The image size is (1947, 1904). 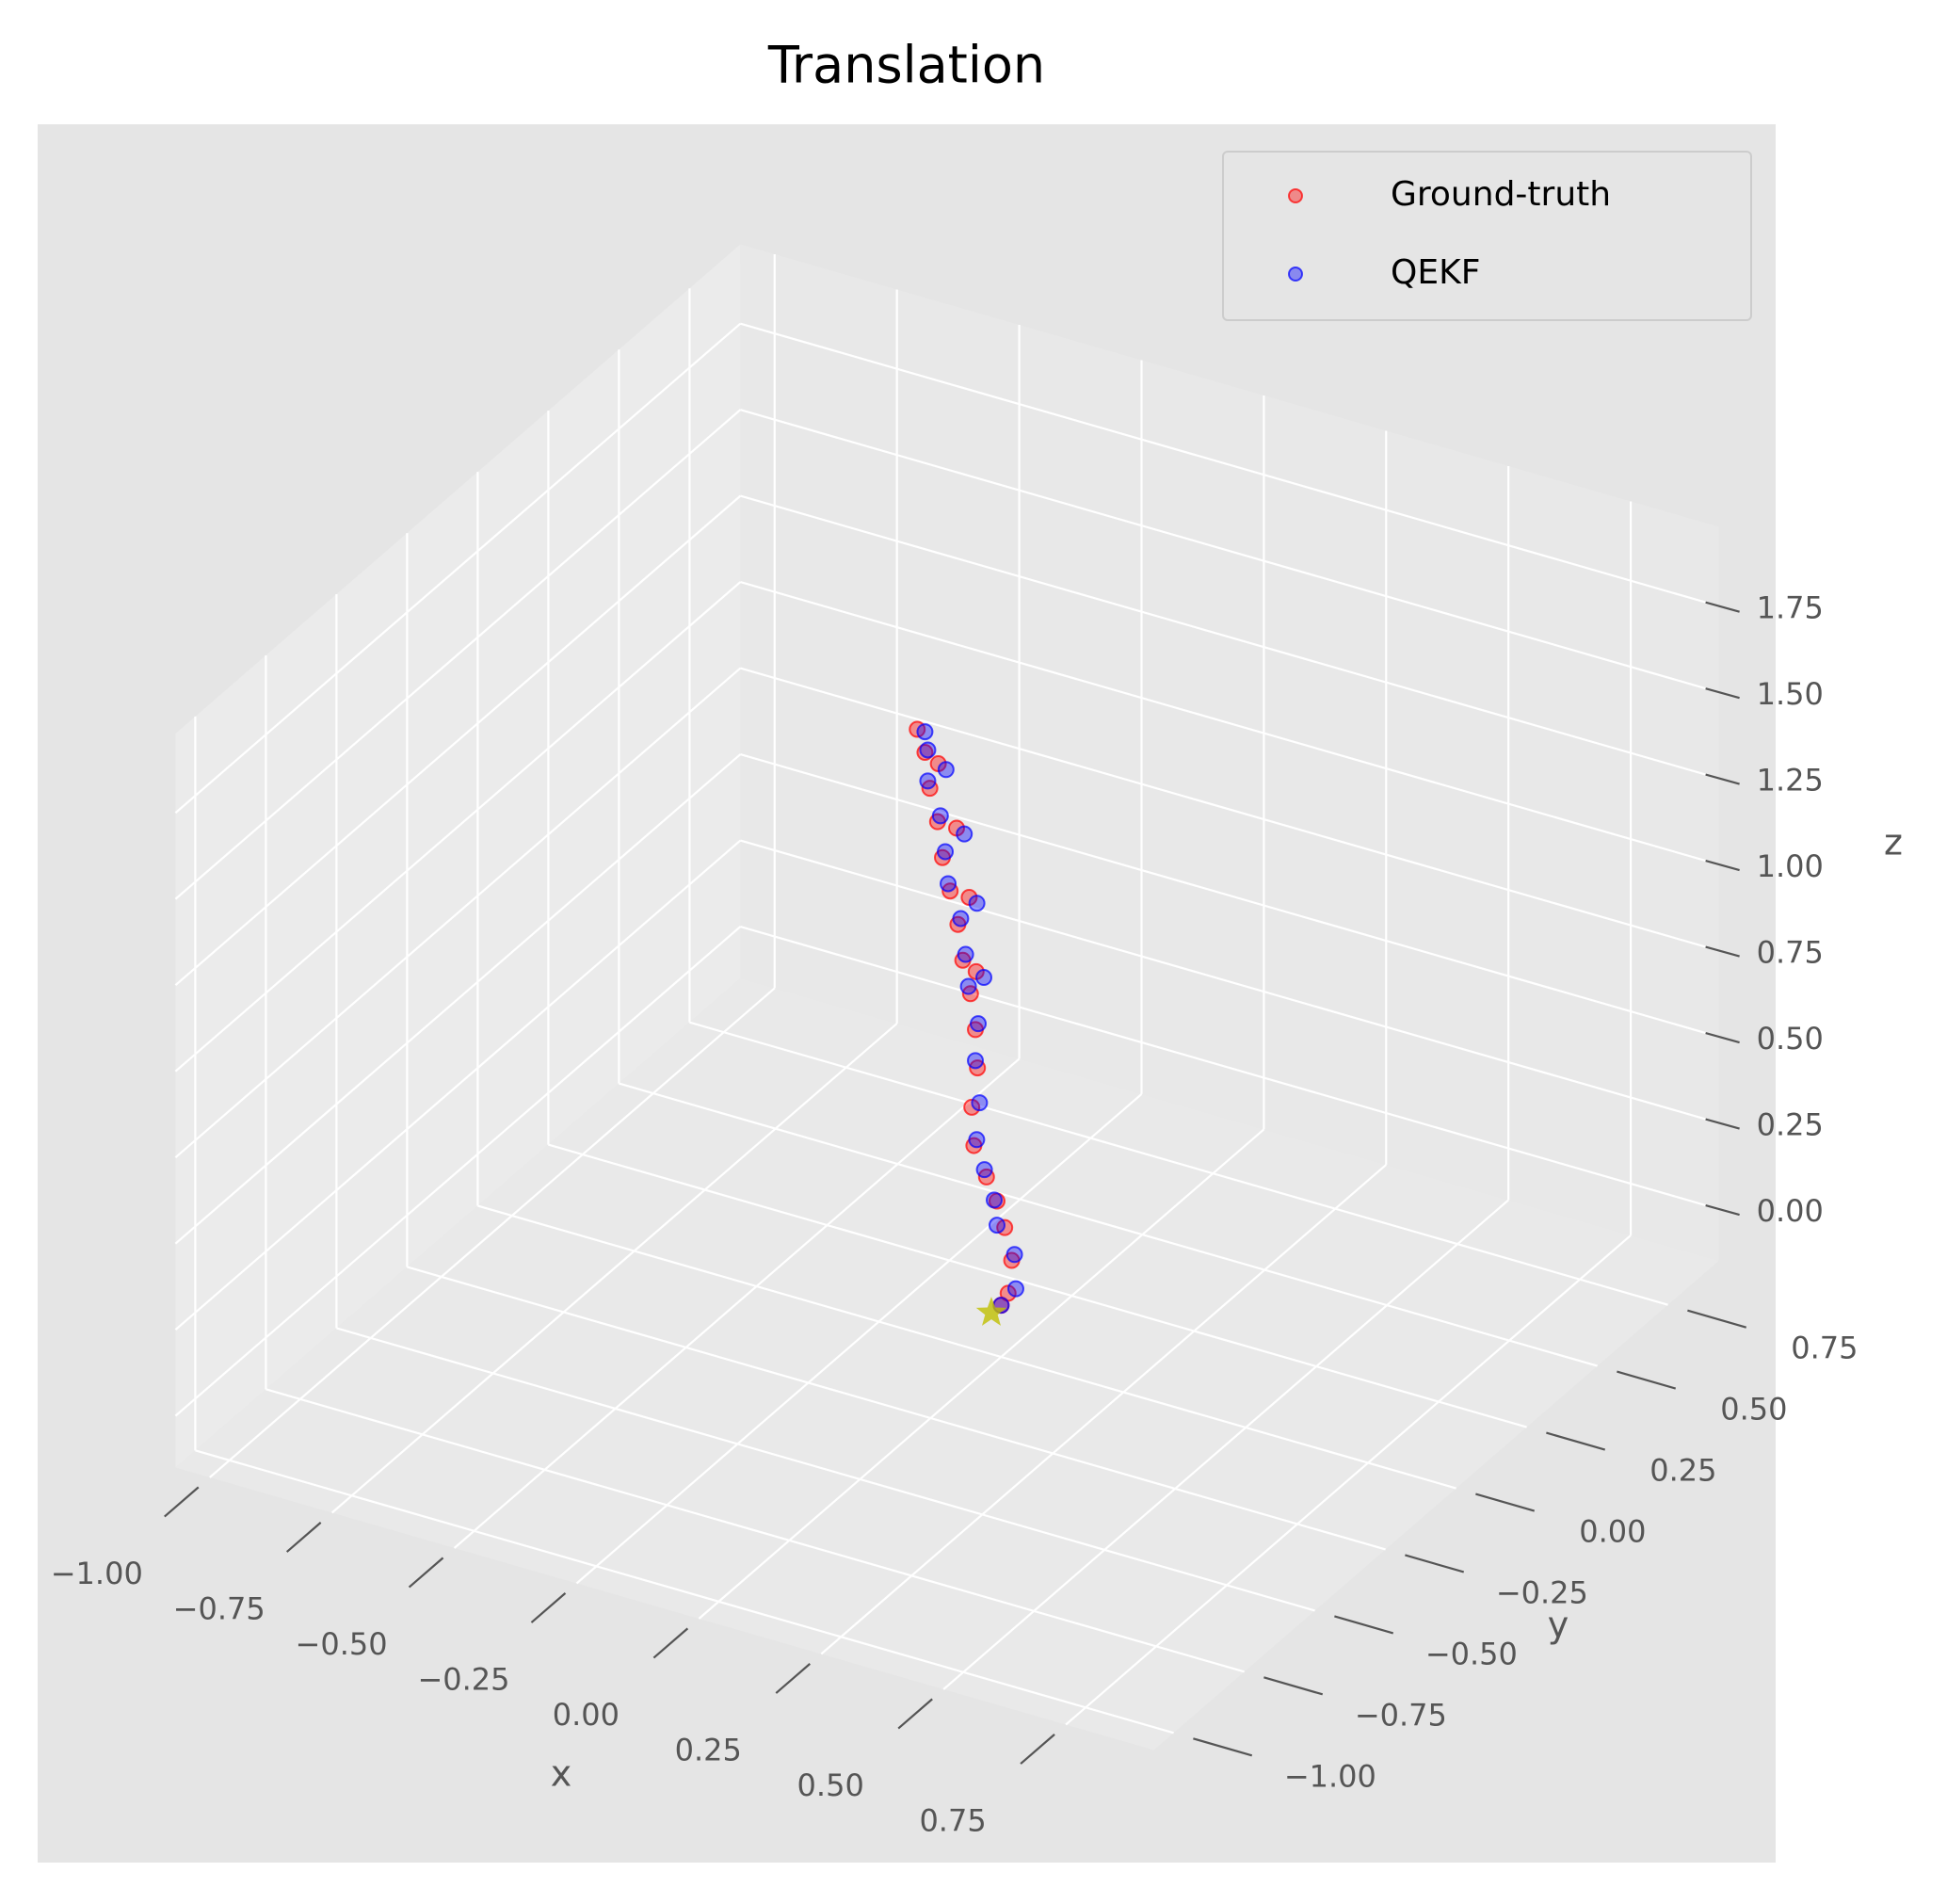 What do you see at coordinates (342, 1644) in the screenshot?
I see `x-tick-label: −0.50` at bounding box center [342, 1644].